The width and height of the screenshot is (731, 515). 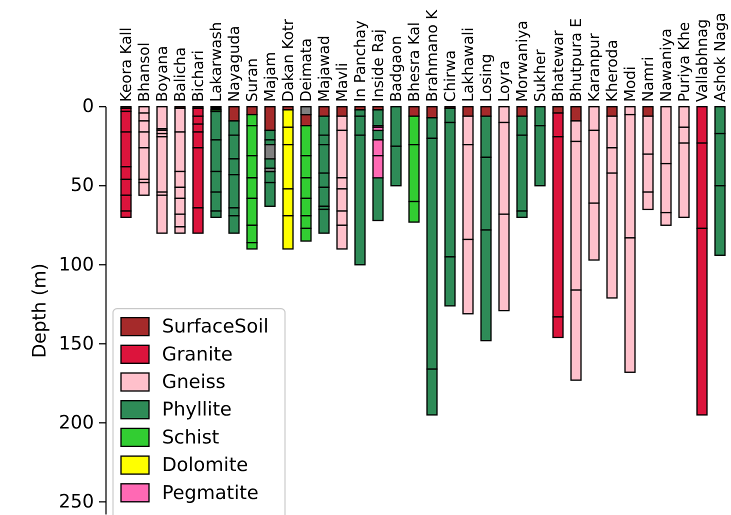 I want to click on x-tick-label: Boyana, so click(x=162, y=74).